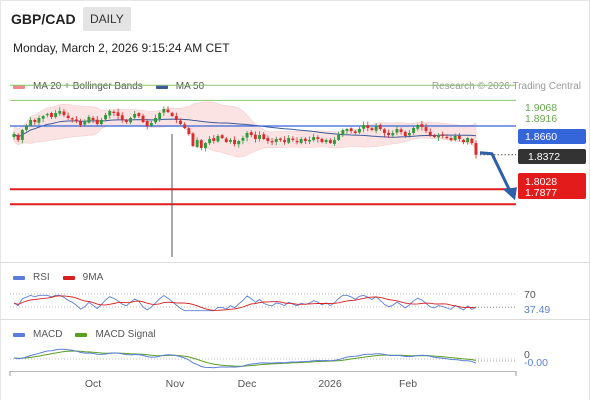  Describe the element at coordinates (263, 302) in the screenshot. I see `rsi-pane` at that location.